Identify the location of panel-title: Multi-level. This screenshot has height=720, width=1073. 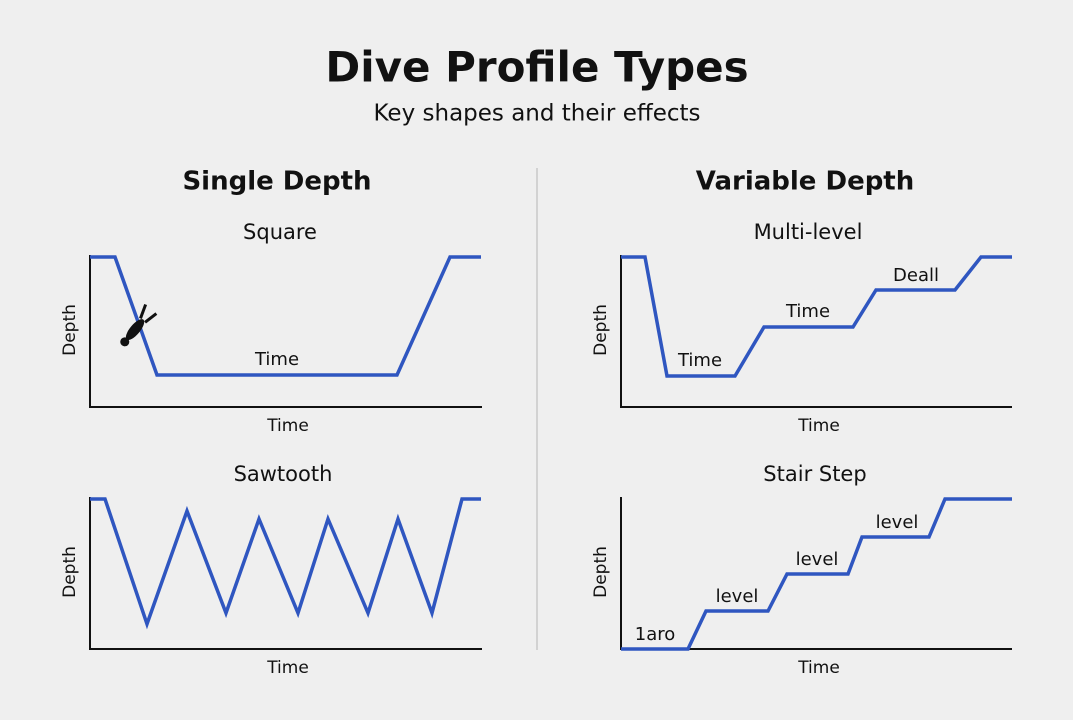
(808, 232).